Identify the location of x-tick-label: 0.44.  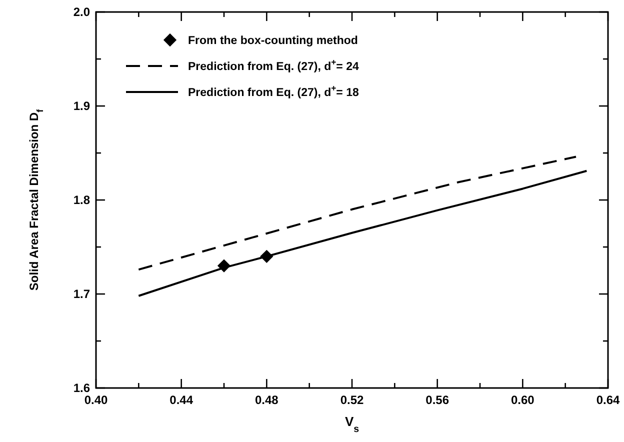
(182, 400).